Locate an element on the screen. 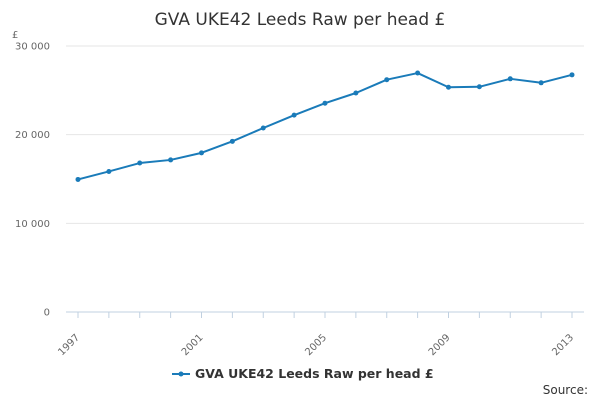 The height and width of the screenshot is (400, 600). y-tick-label: 0 is located at coordinates (47, 313).